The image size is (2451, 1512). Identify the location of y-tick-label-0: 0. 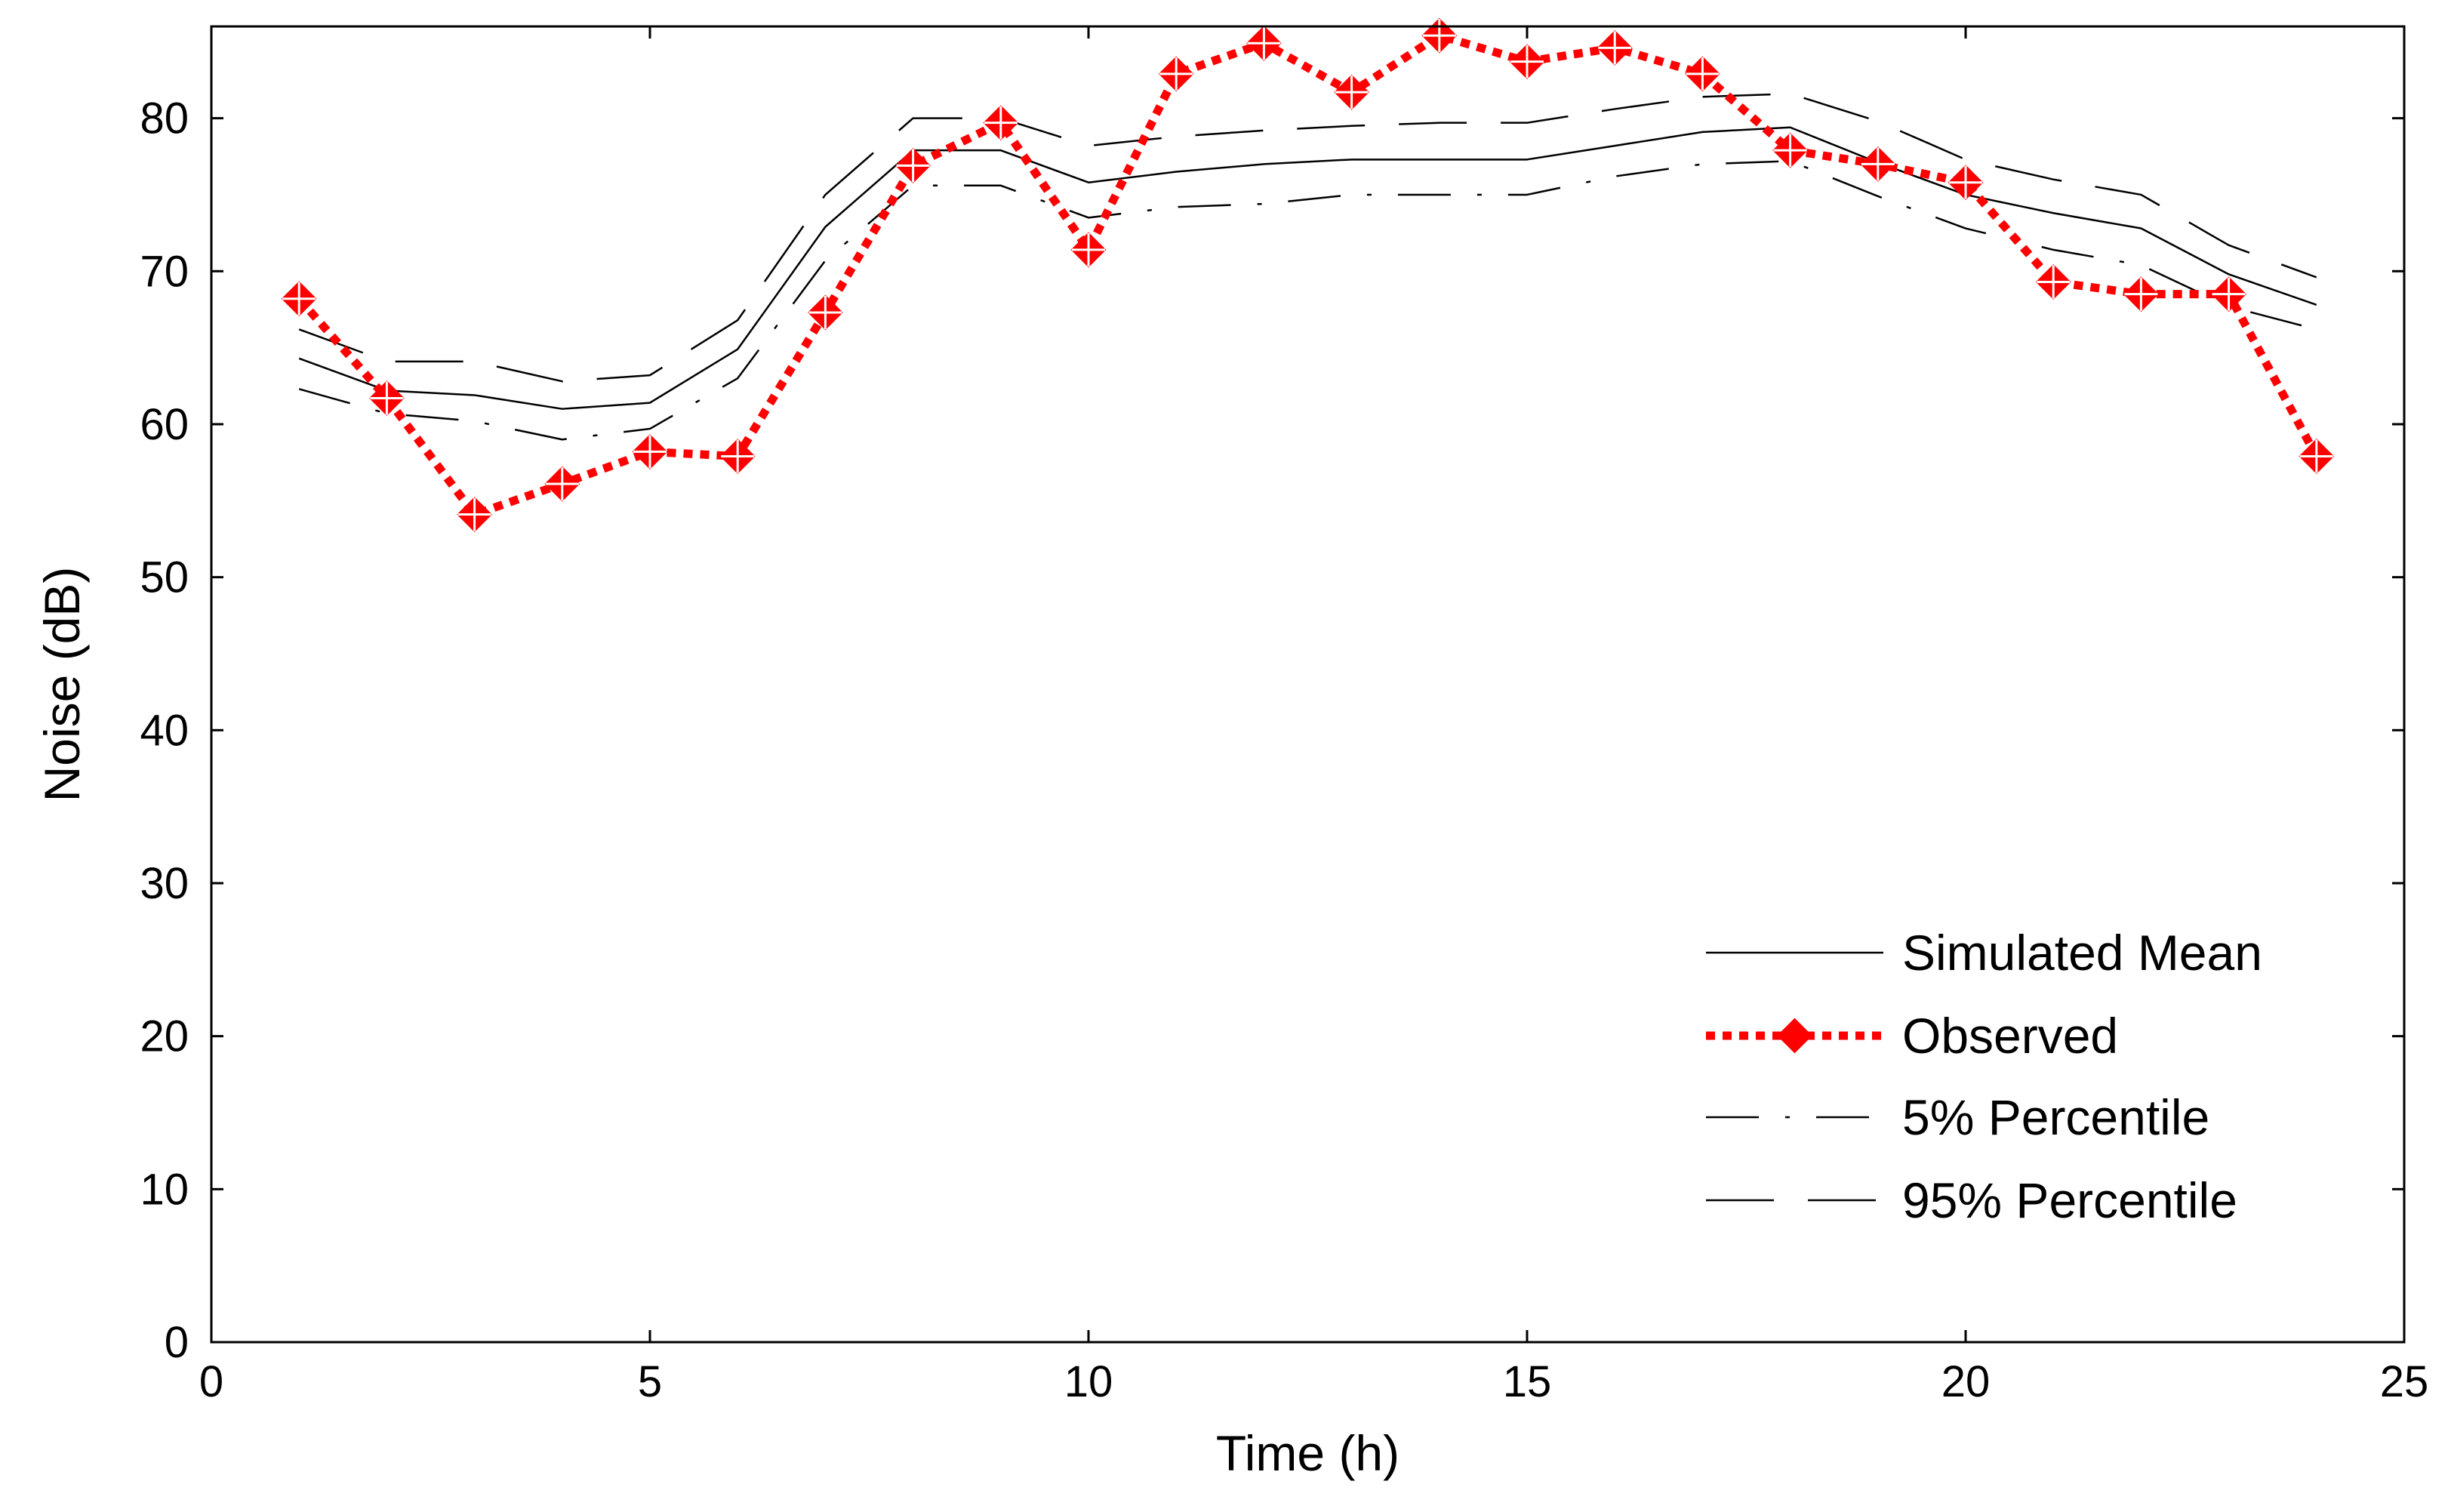
(177, 1342).